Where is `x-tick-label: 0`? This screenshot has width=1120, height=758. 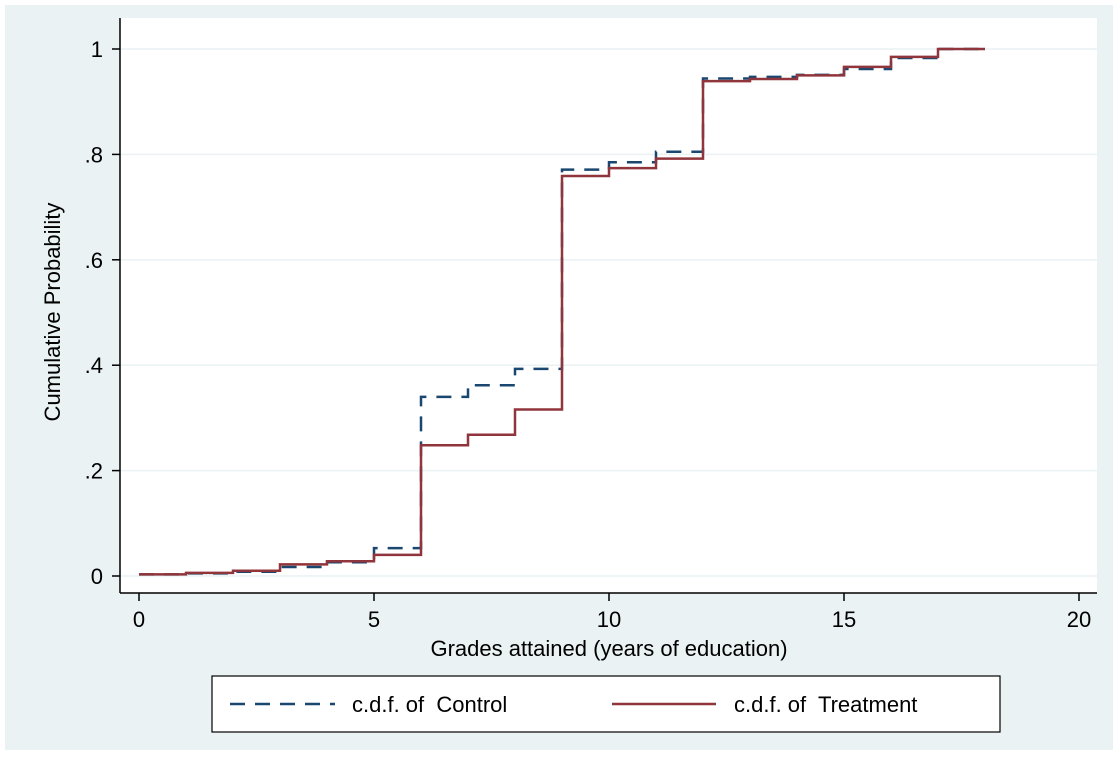 x-tick-label: 0 is located at coordinates (139, 619).